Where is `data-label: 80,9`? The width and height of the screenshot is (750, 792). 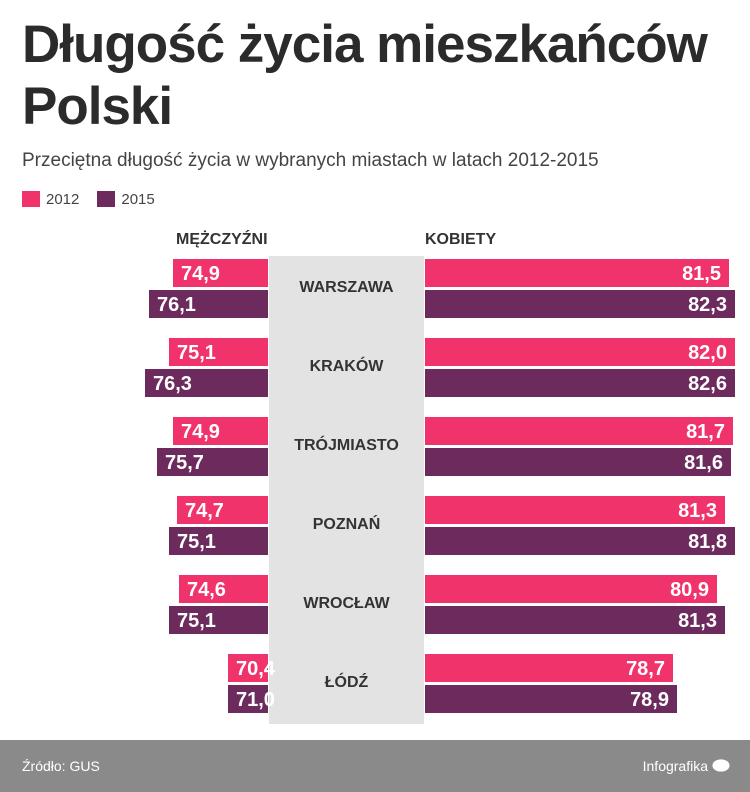
data-label: 80,9 is located at coordinates (689, 590).